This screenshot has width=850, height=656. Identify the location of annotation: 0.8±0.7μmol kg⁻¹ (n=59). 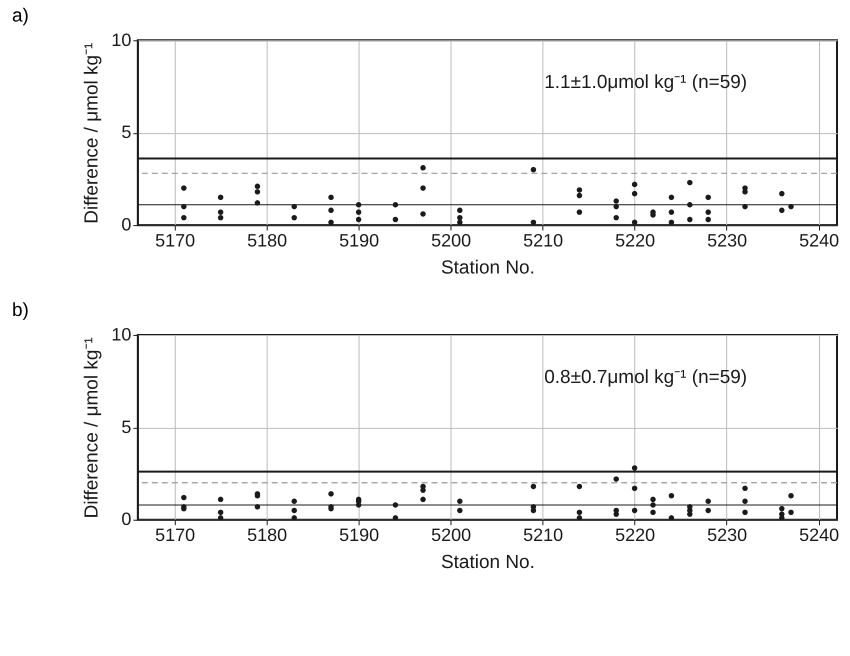
(646, 377).